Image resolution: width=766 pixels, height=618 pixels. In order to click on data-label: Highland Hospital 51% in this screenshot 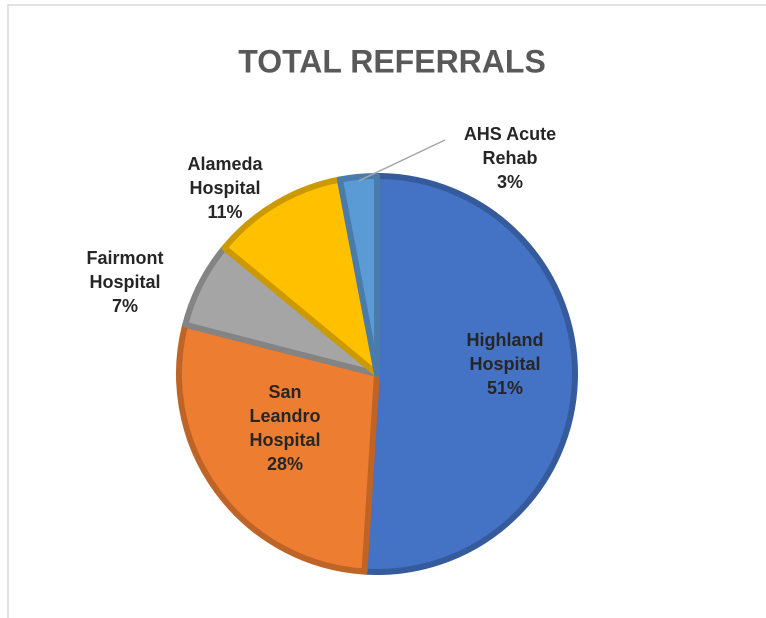, I will do `click(505, 364)`.